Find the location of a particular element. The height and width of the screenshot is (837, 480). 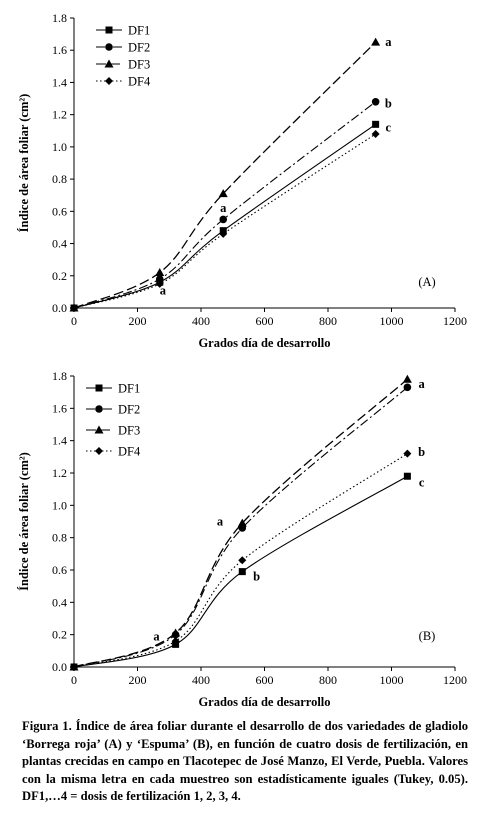

series-line-df1 is located at coordinates (224, 216).